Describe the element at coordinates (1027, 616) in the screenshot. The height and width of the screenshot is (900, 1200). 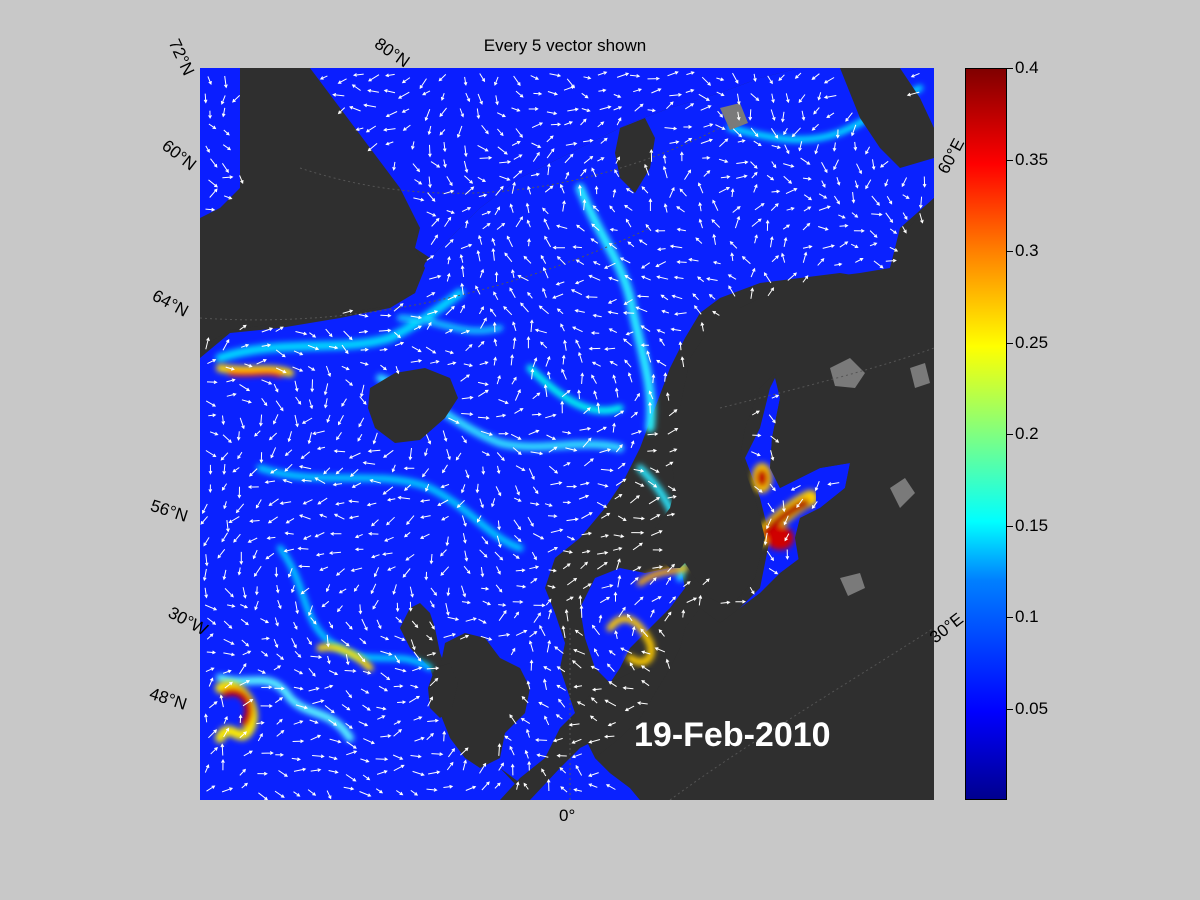
I see `colorbar-tick-label: 0.1` at that location.